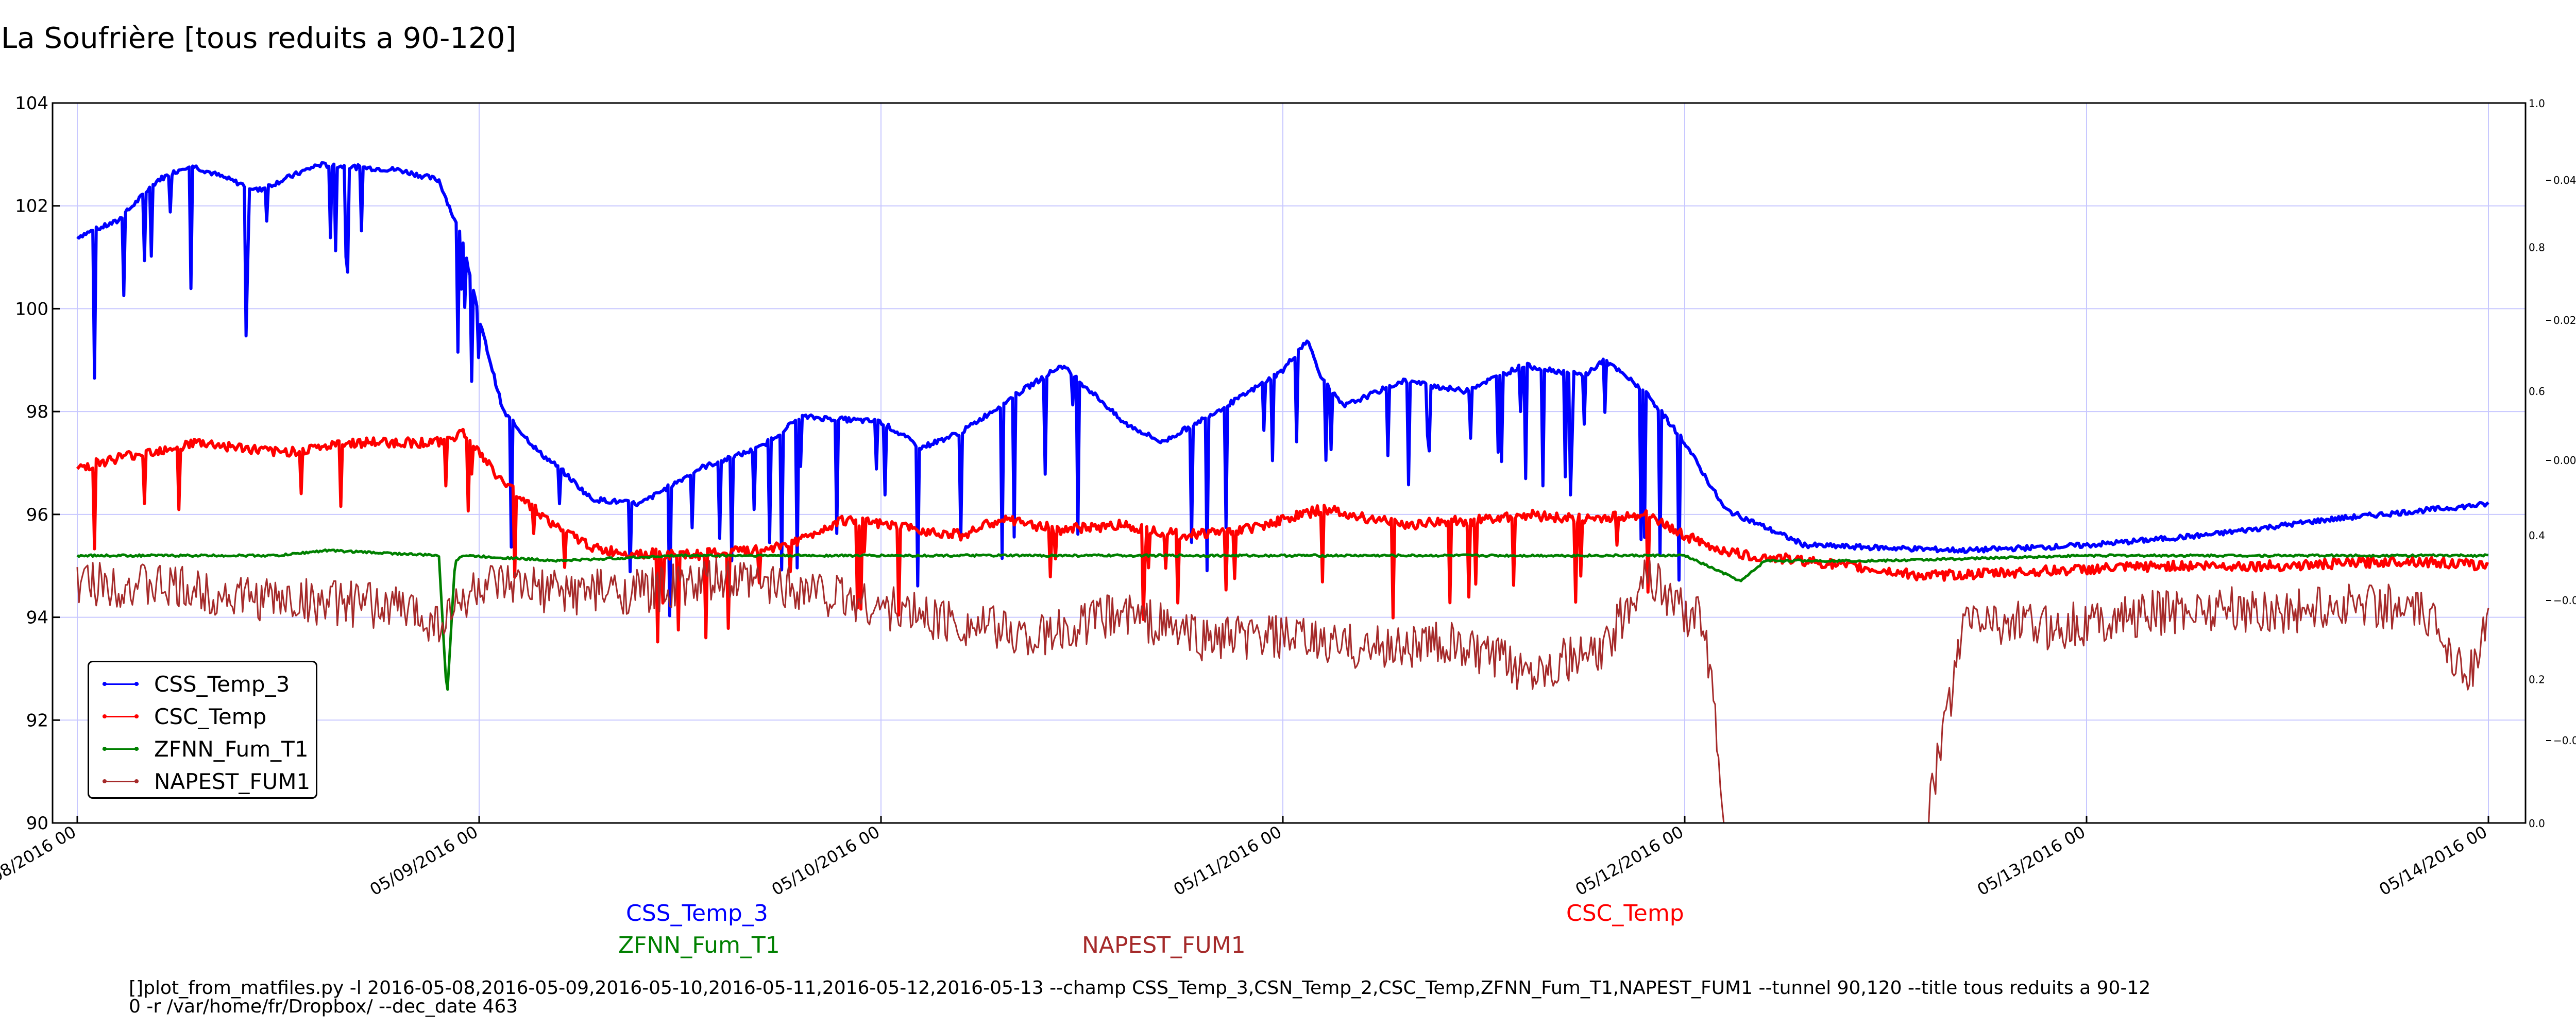  Describe the element at coordinates (2564, 600) in the screenshot. I see `right-outer-tick-label: −0.02` at that location.